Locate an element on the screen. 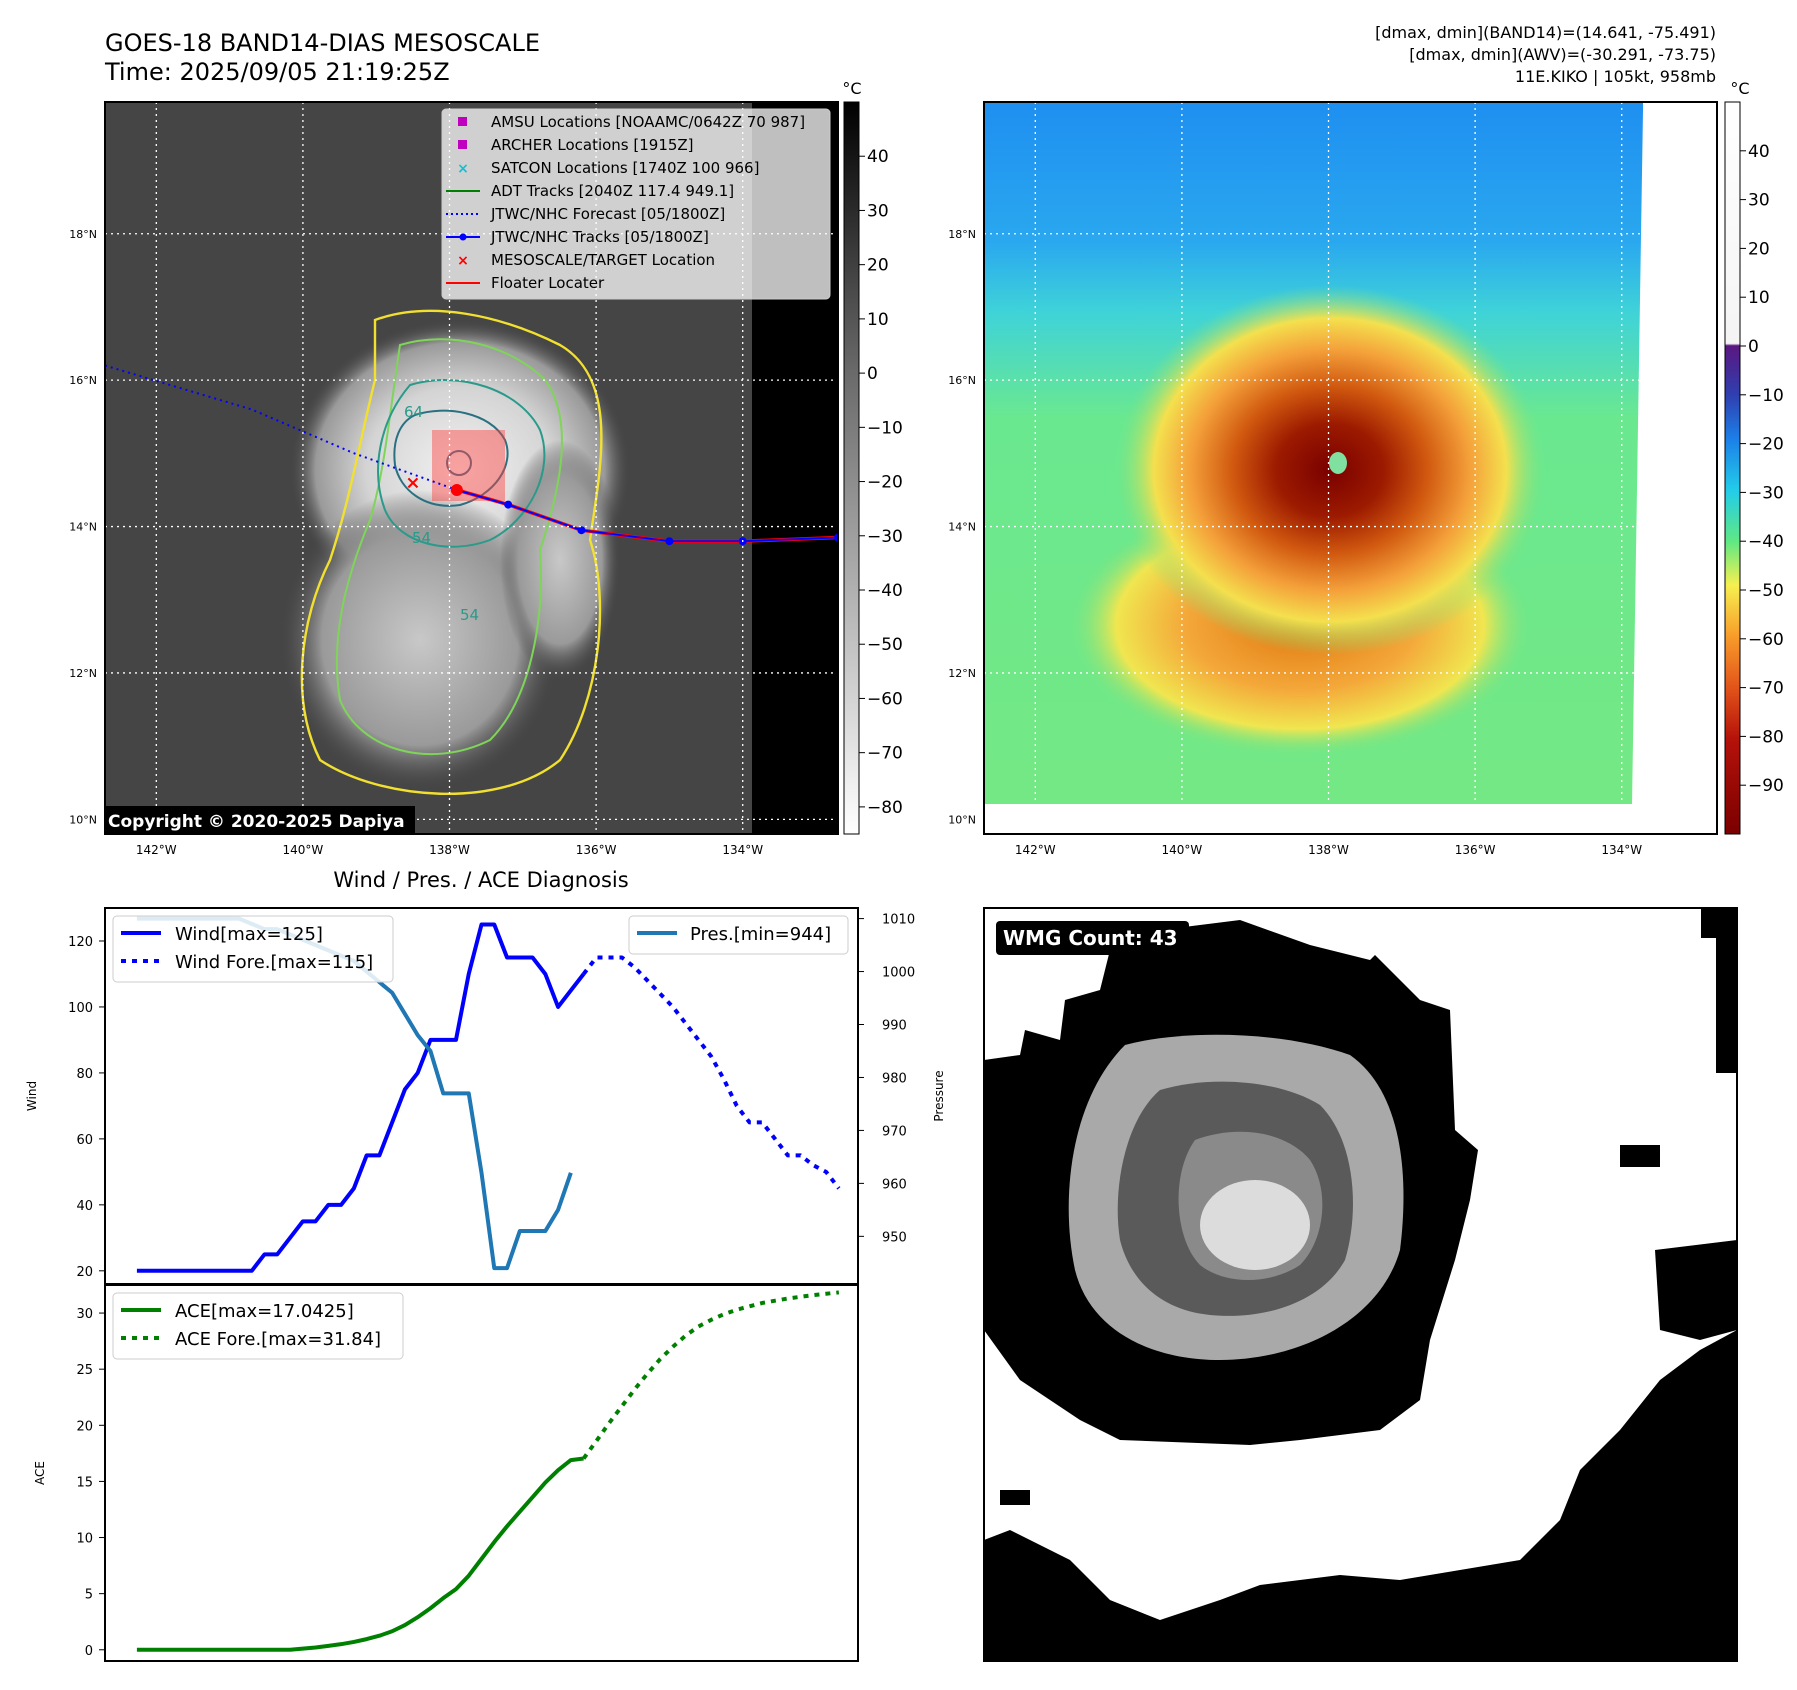 Image resolution: width=1797 pixels, height=1690 pixels. awv-colorbar-tick-label: −70 is located at coordinates (1766, 689).